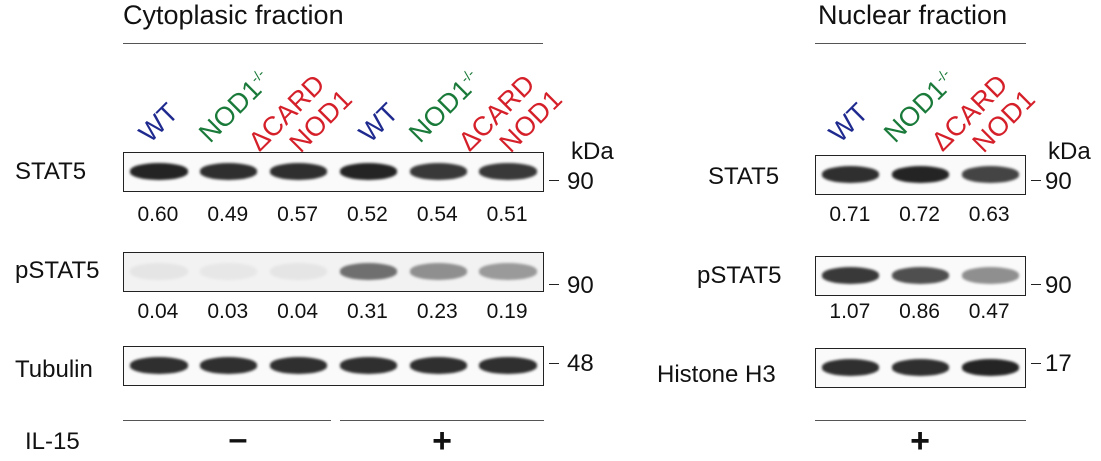  What do you see at coordinates (507, 311) in the screenshot?
I see `cyto-quant-value: 0.19` at bounding box center [507, 311].